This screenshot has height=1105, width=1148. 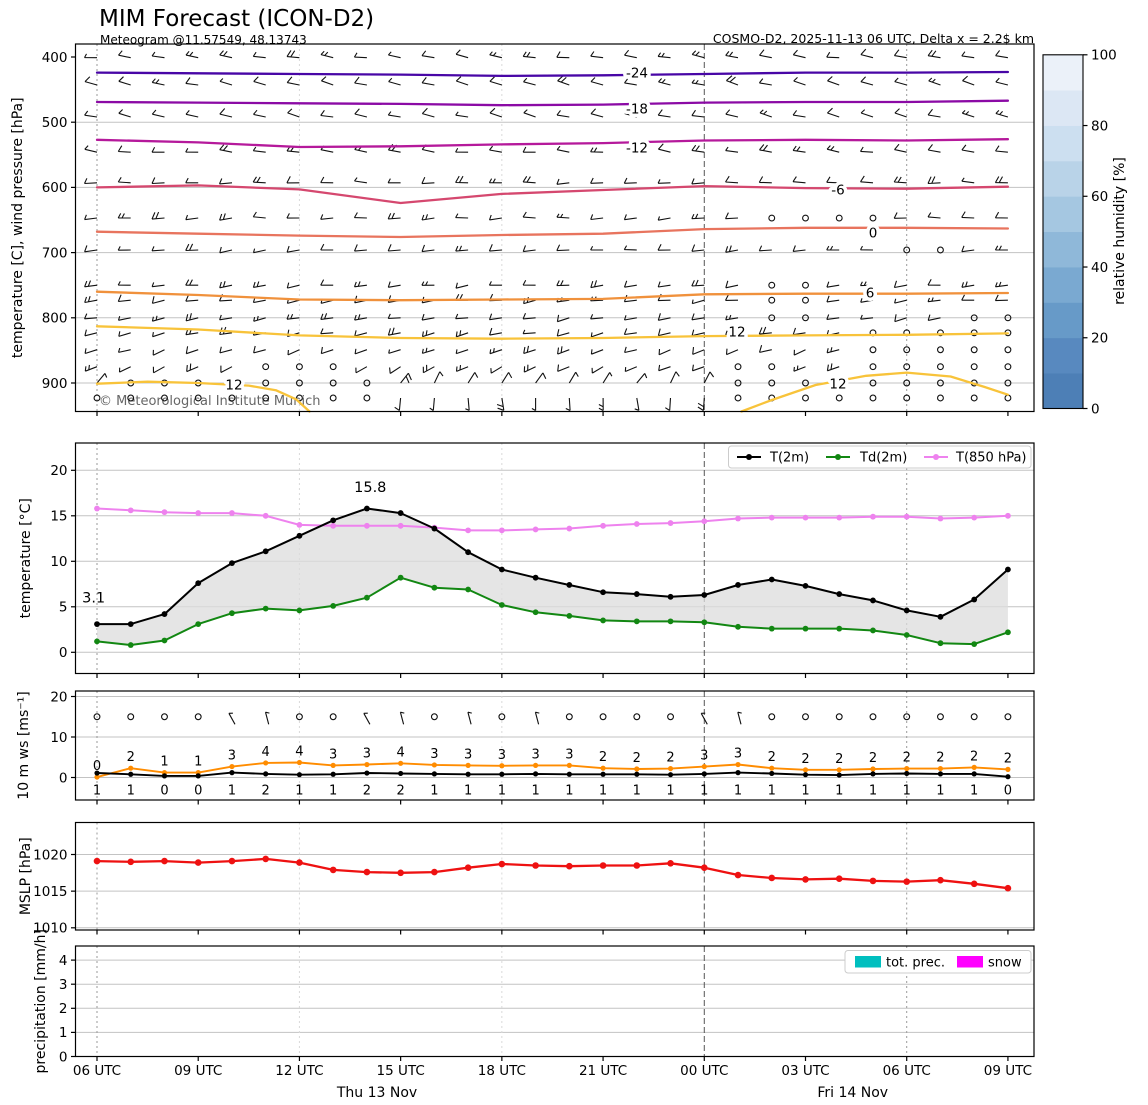 What do you see at coordinates (837, 385) in the screenshot?
I see `contour-label: 12` at bounding box center [837, 385].